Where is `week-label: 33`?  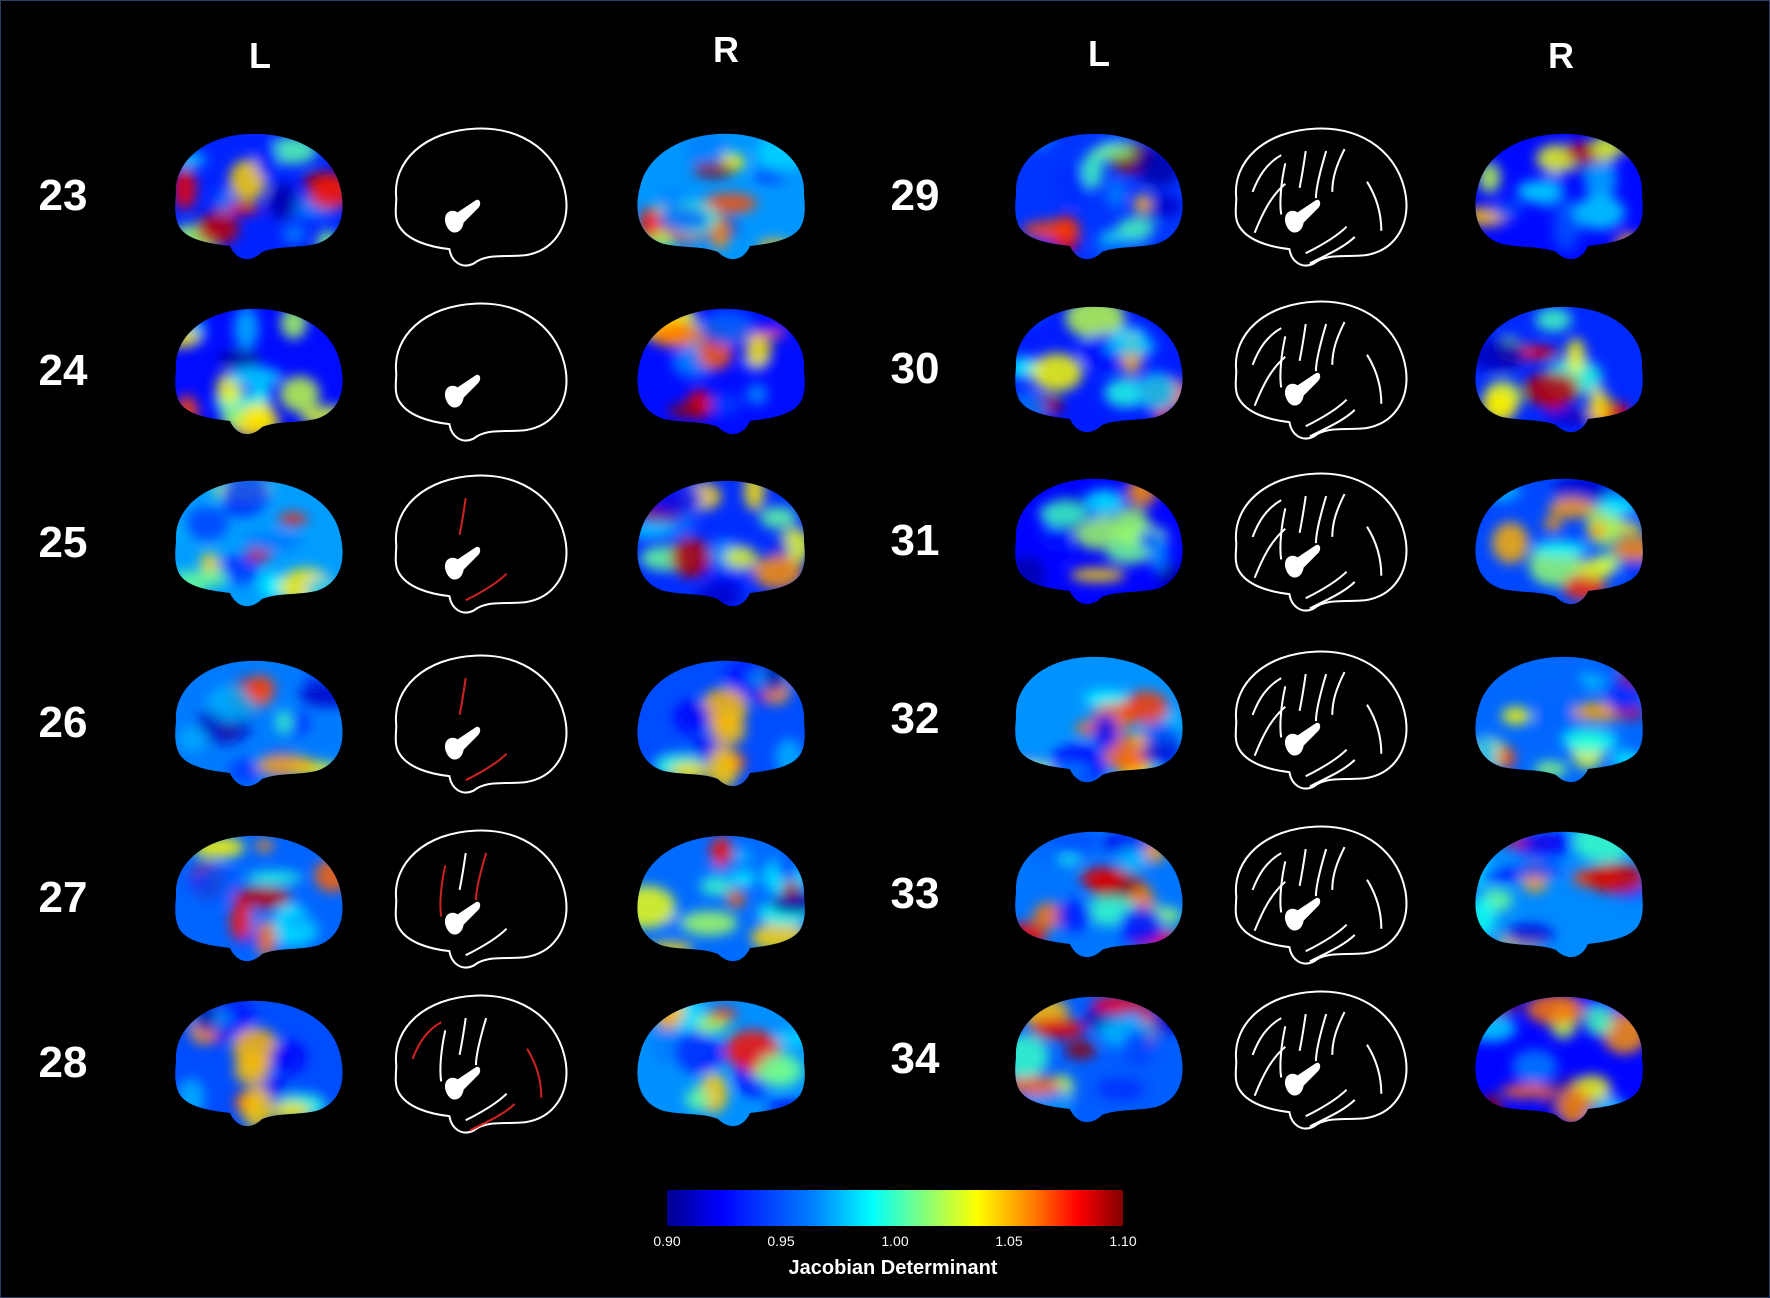
week-label: 33 is located at coordinates (915, 893).